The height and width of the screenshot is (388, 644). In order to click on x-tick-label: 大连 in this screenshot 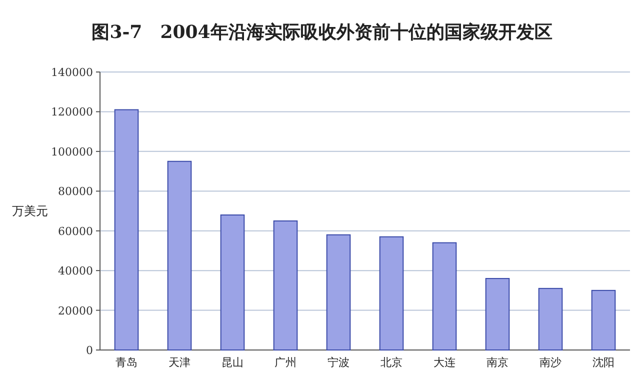, I will do `click(445, 362)`.